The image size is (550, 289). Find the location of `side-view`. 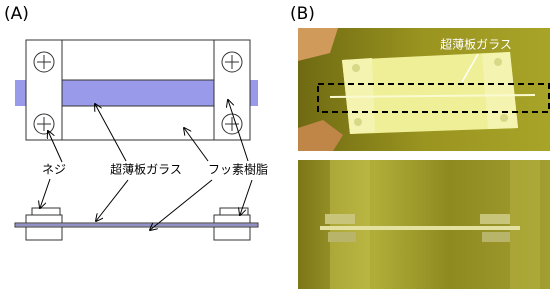

side-view is located at coordinates (136, 224).